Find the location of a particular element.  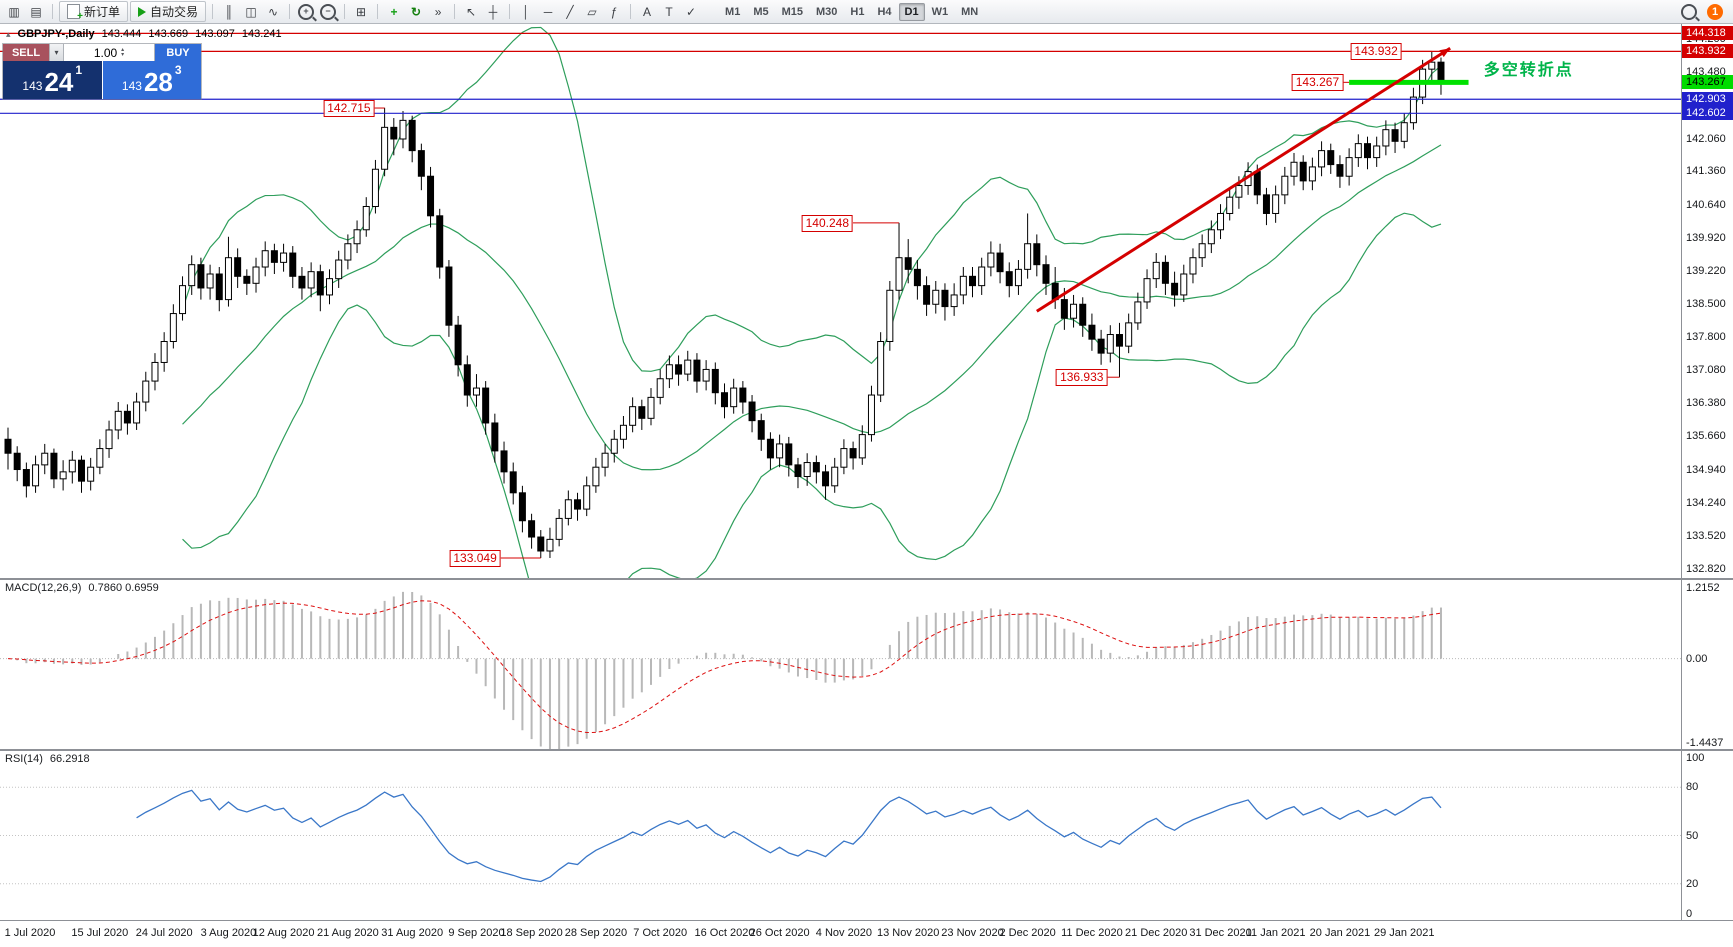

date-axis-label: 31 Dec 2020 is located at coordinates (1220, 933).